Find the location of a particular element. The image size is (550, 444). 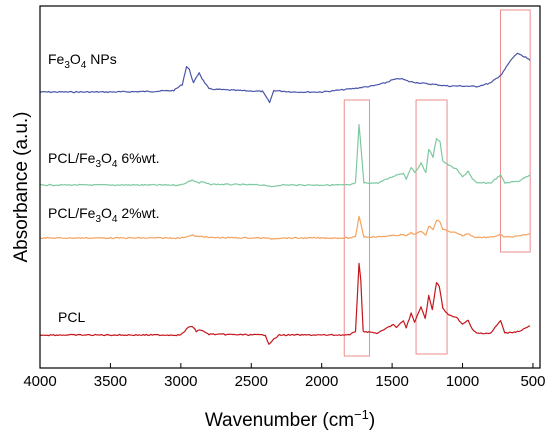

x-tick-label: 1000 is located at coordinates (462, 381).